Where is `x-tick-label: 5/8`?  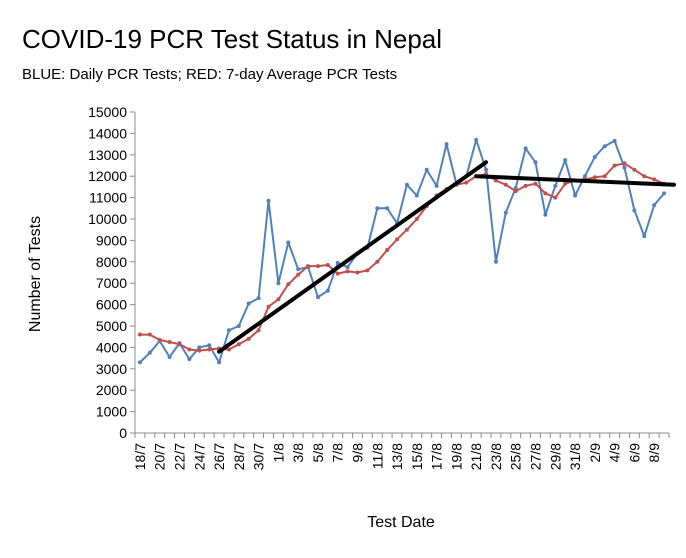 x-tick-label: 5/8 is located at coordinates (318, 453).